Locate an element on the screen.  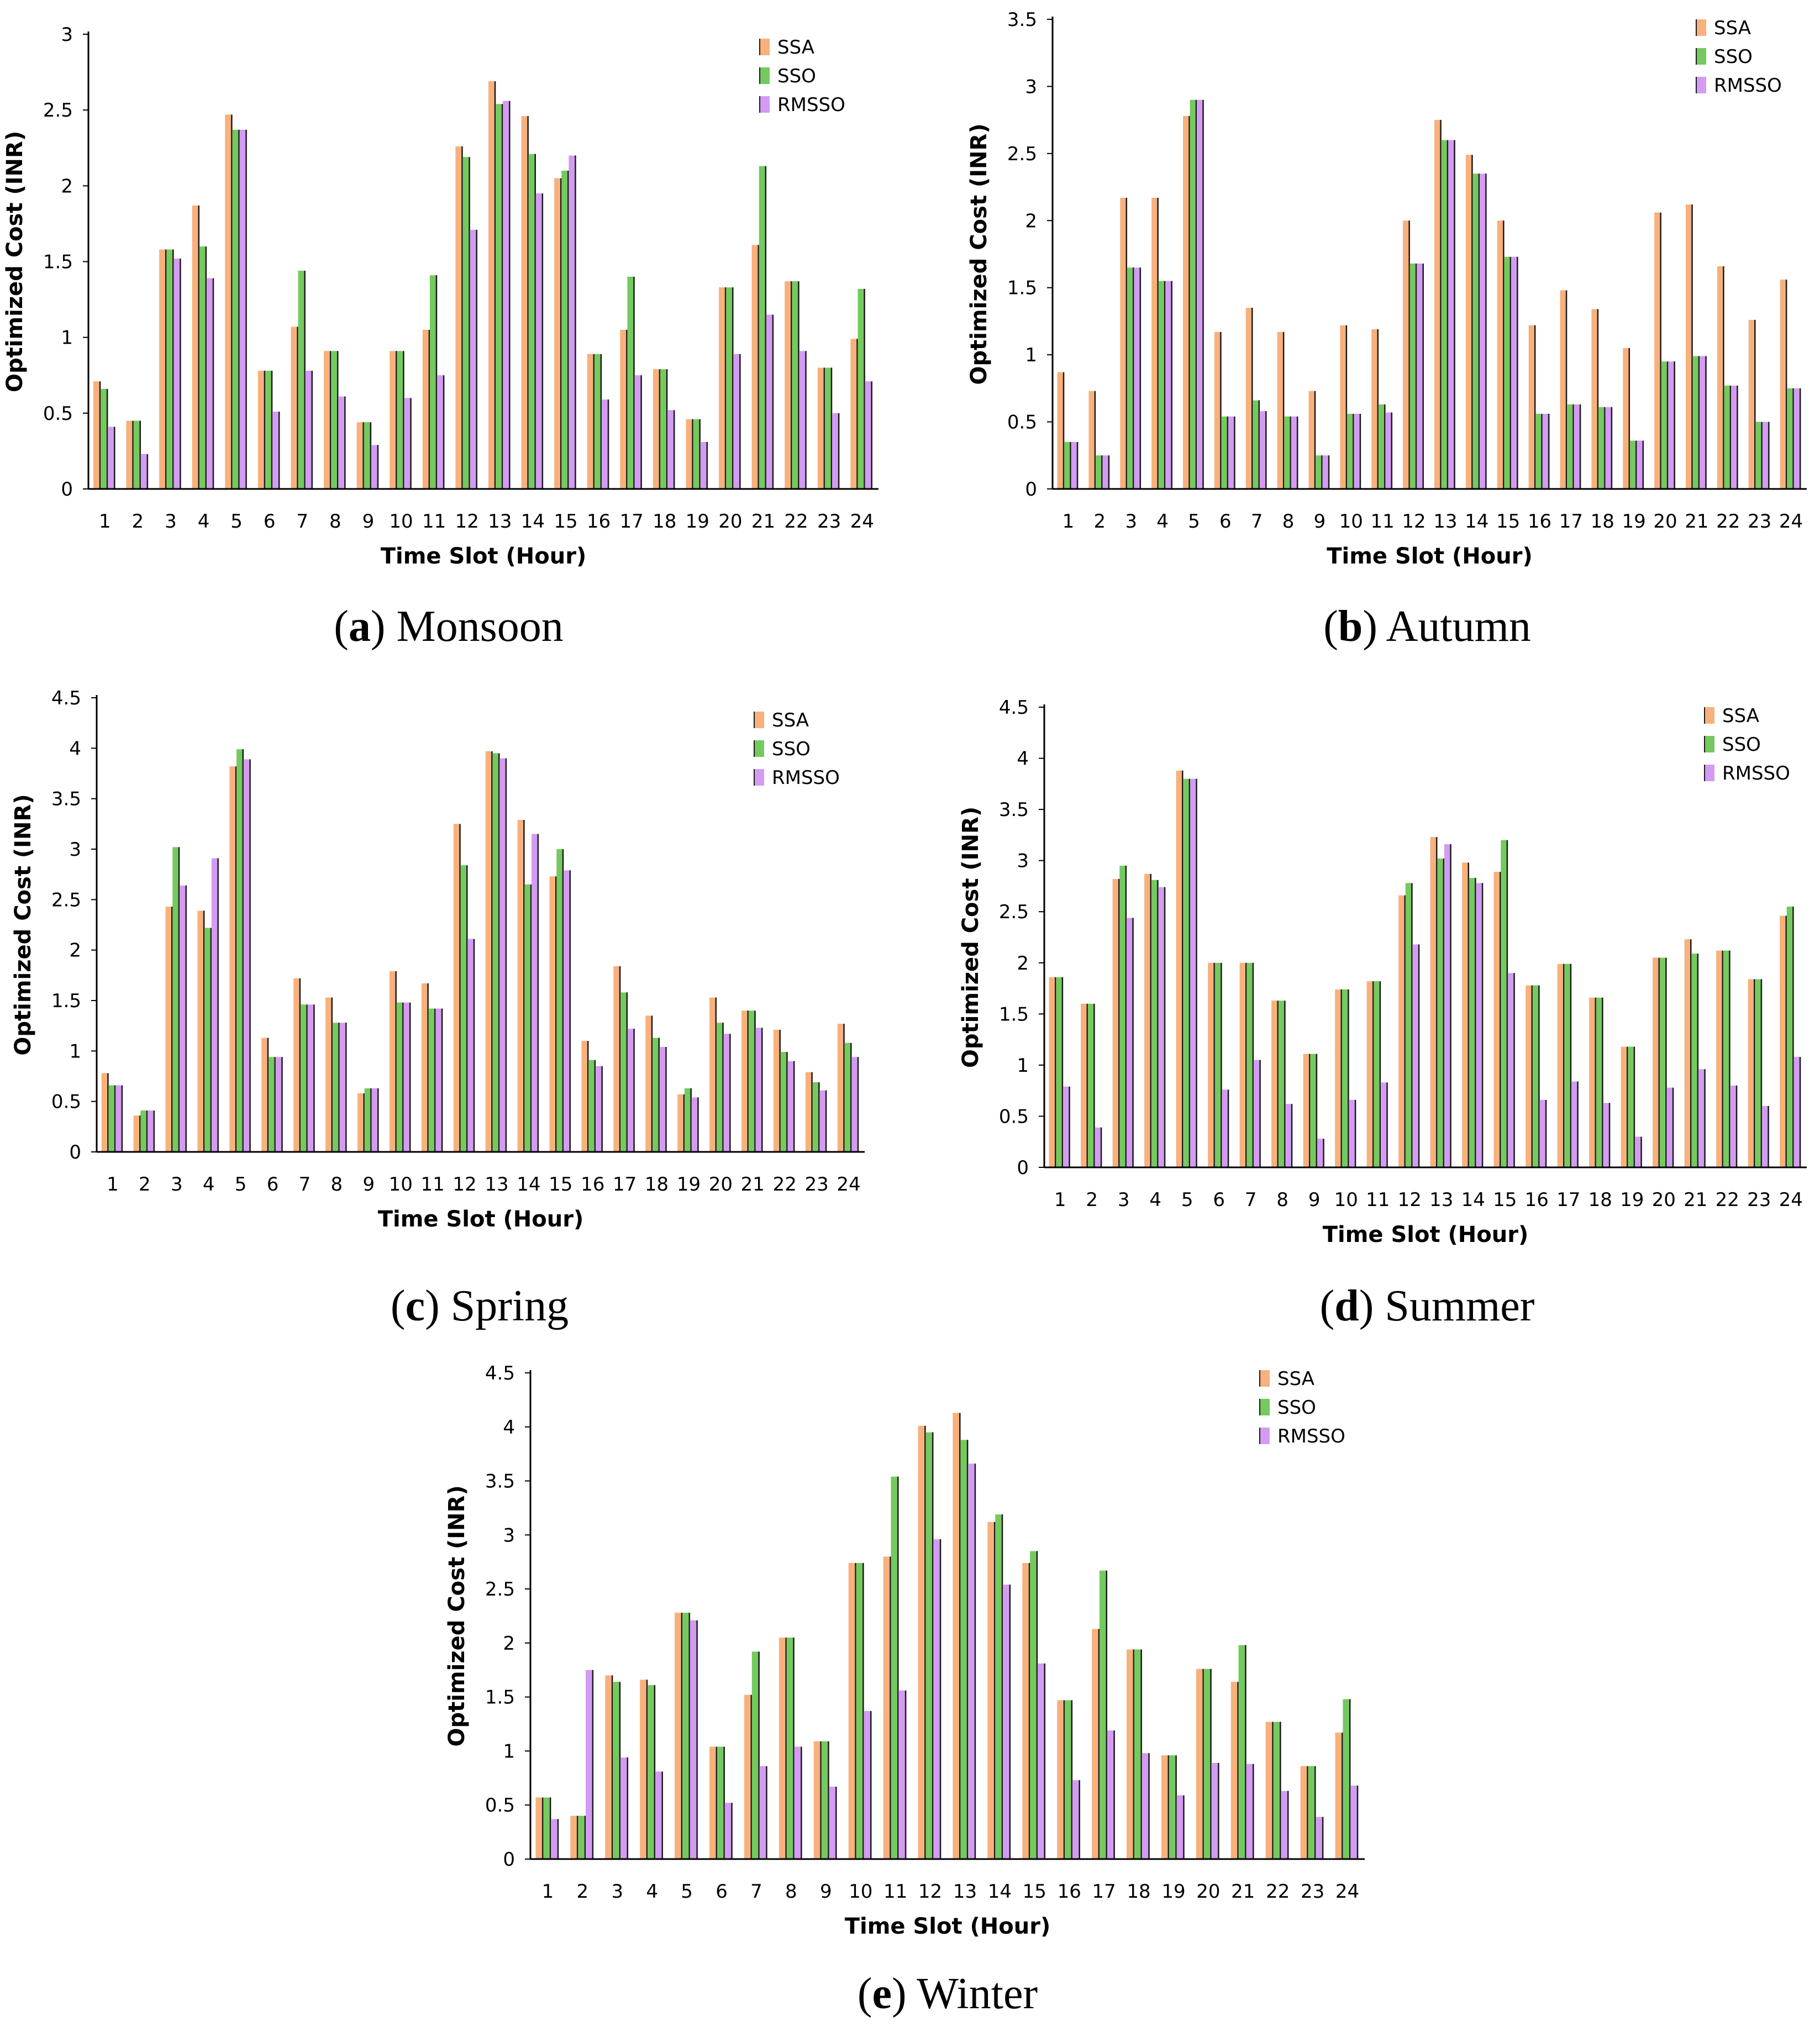
x-tick-label: 18 is located at coordinates (1600, 1200).